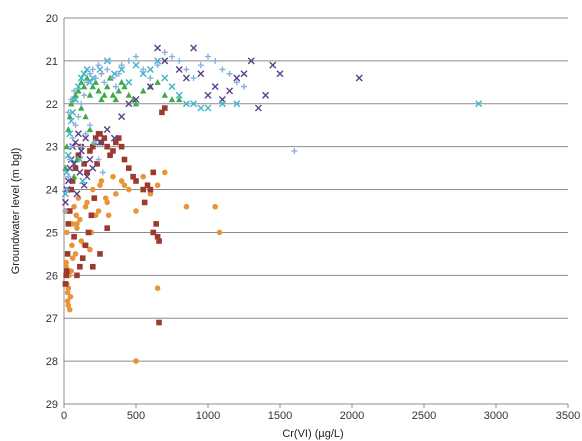  What do you see at coordinates (52, 319) in the screenshot?
I see `y-tick-label: 27` at bounding box center [52, 319].